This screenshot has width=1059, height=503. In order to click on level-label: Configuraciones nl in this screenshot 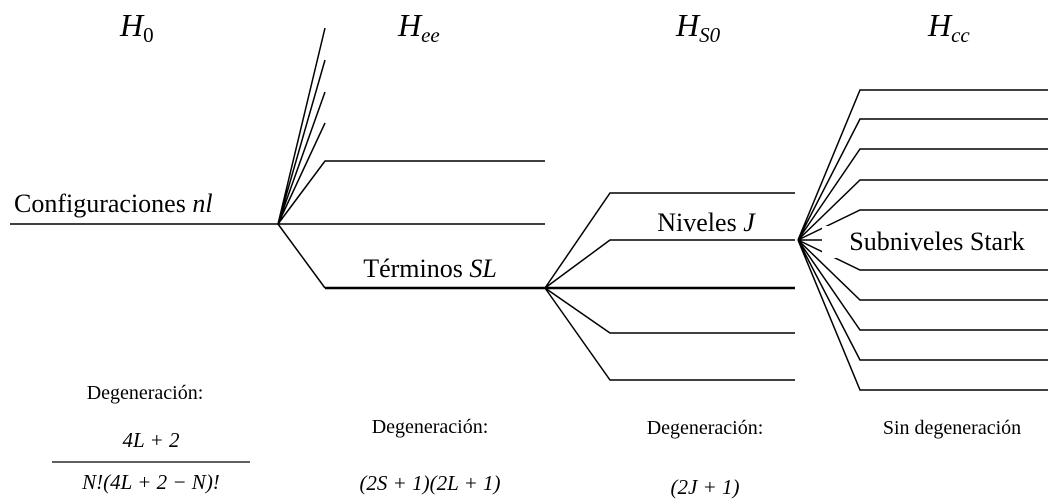, I will do `click(113, 203)`.